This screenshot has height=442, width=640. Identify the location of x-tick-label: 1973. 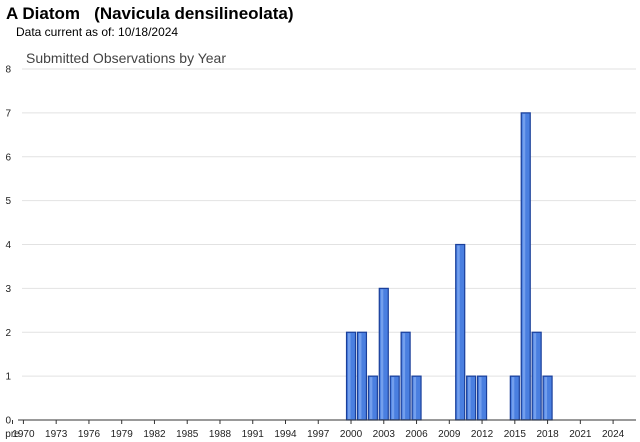
(56, 434).